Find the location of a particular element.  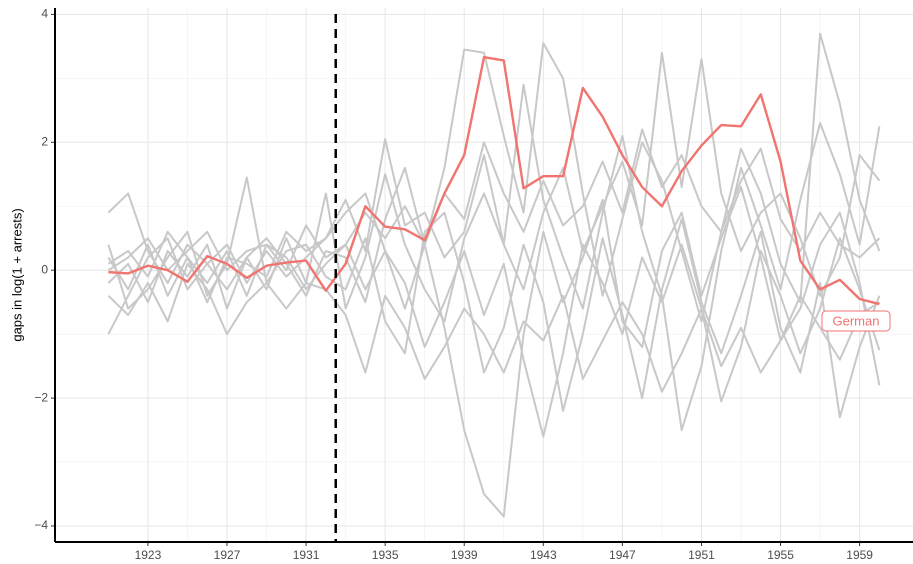

series-label: German is located at coordinates (856, 320).